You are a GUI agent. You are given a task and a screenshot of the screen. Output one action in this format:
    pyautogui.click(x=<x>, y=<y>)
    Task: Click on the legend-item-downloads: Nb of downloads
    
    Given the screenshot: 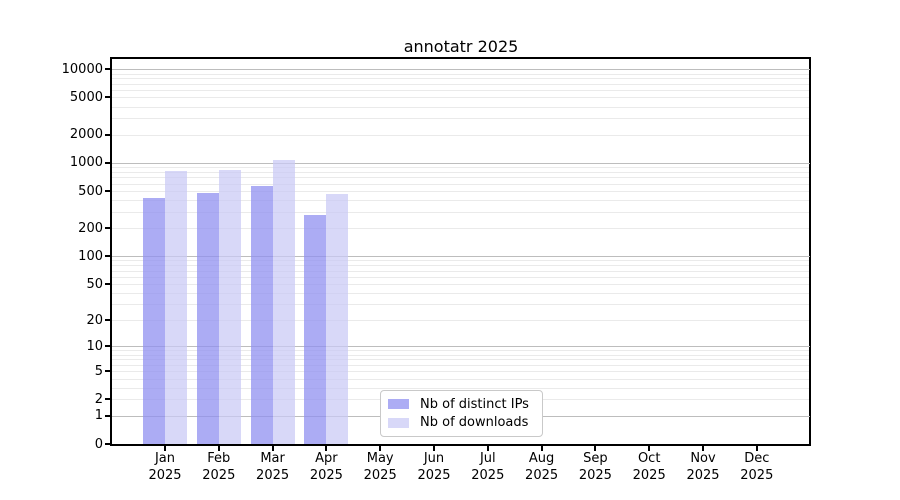 What is the action you would take?
    pyautogui.click(x=465, y=422)
    